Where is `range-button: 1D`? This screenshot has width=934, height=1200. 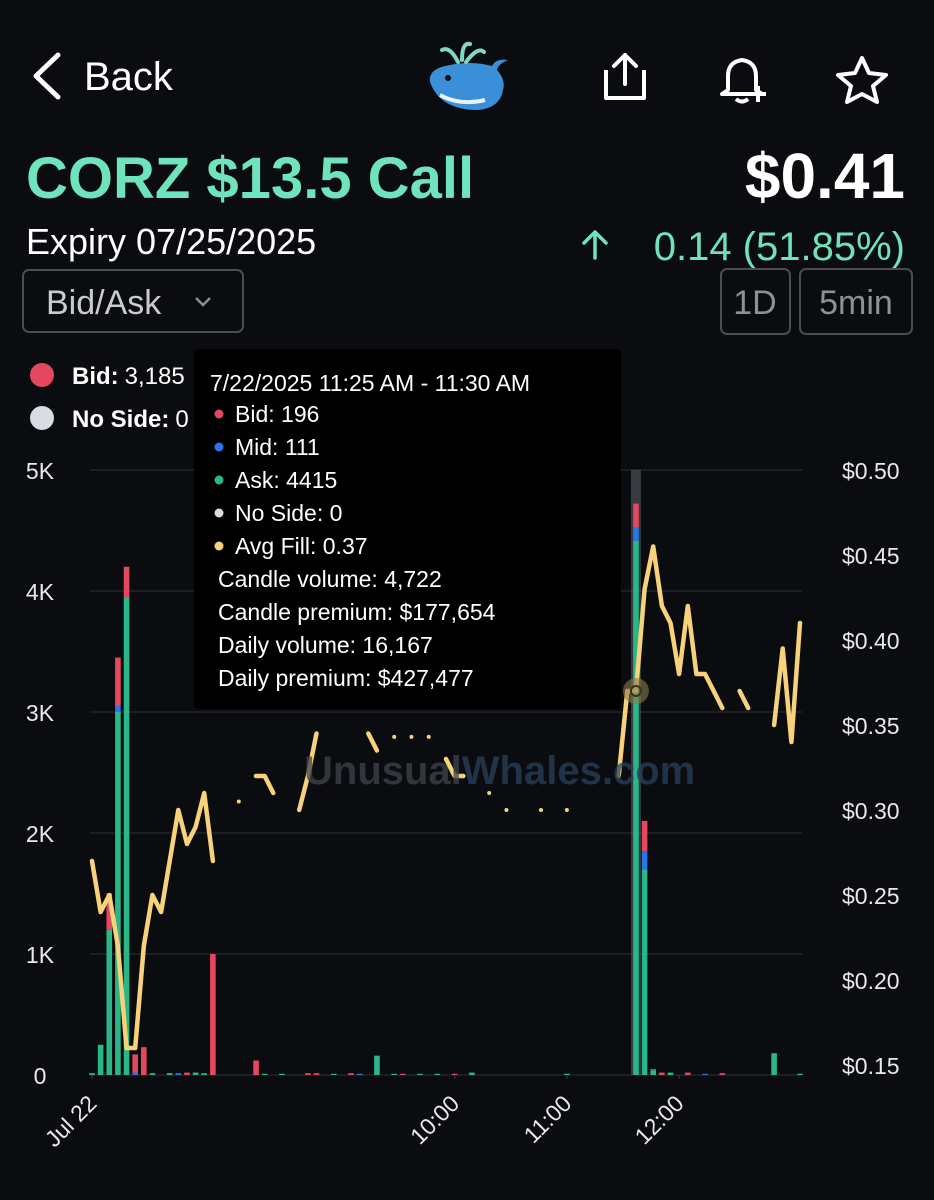
range-button: 1D is located at coordinates (755, 301).